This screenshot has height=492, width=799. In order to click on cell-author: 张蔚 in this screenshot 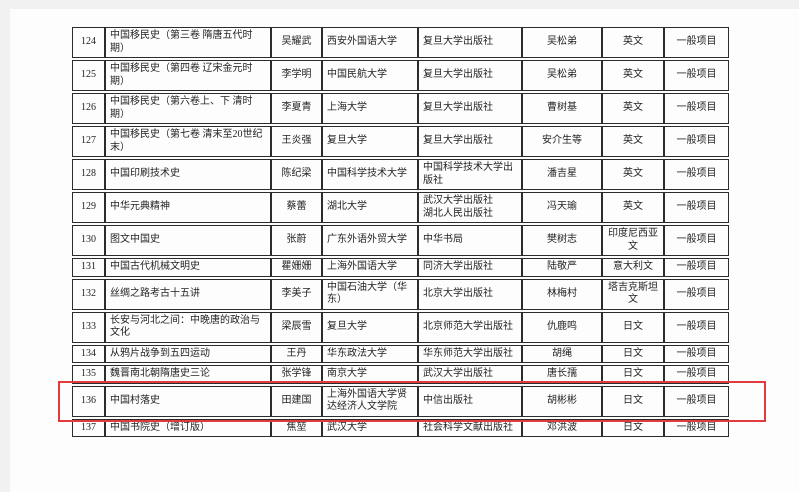, I will do `click(296, 240)`.